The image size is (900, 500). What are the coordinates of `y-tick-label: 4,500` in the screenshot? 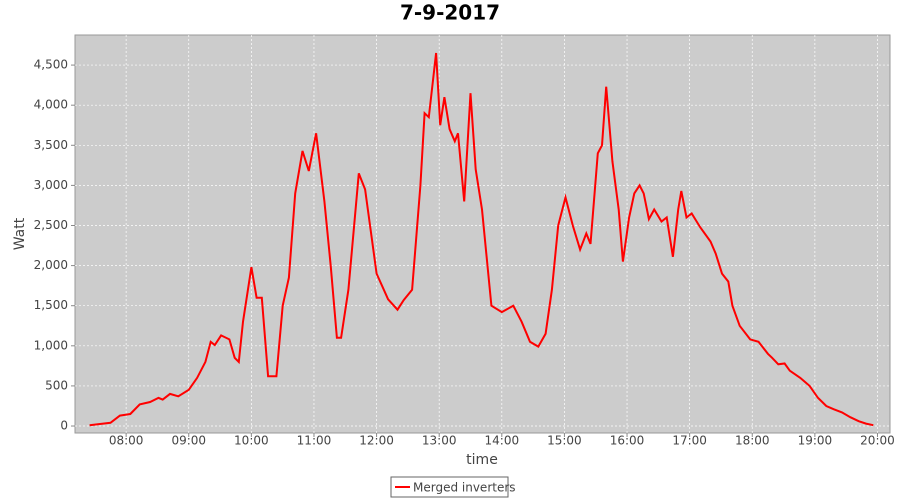 It's located at (51, 65).